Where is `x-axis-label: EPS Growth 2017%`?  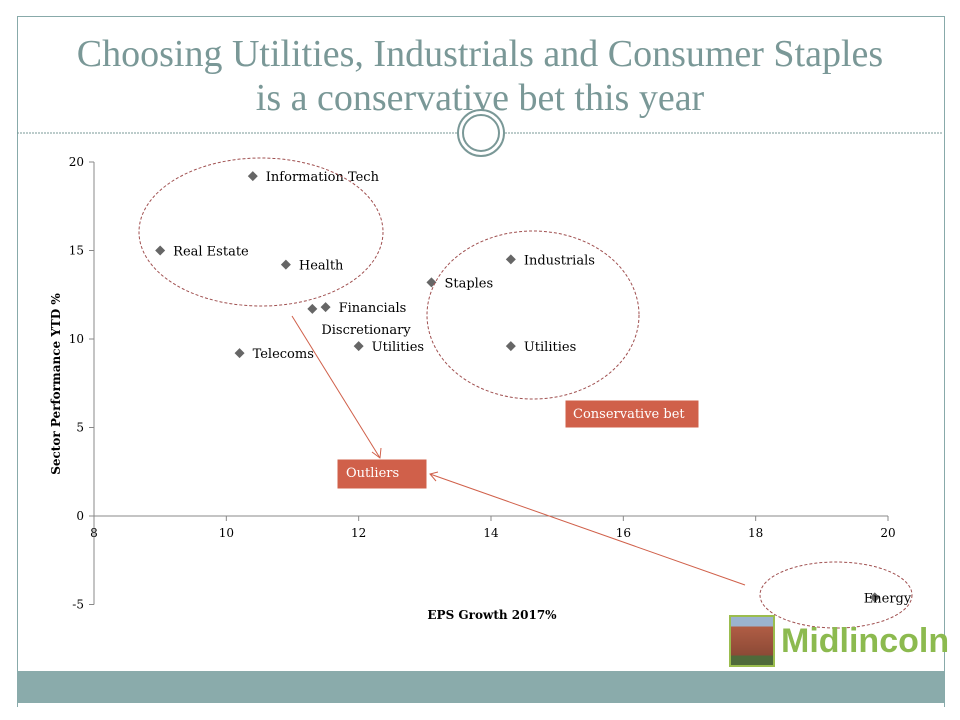 x-axis-label: EPS Growth 2017% is located at coordinates (492, 615).